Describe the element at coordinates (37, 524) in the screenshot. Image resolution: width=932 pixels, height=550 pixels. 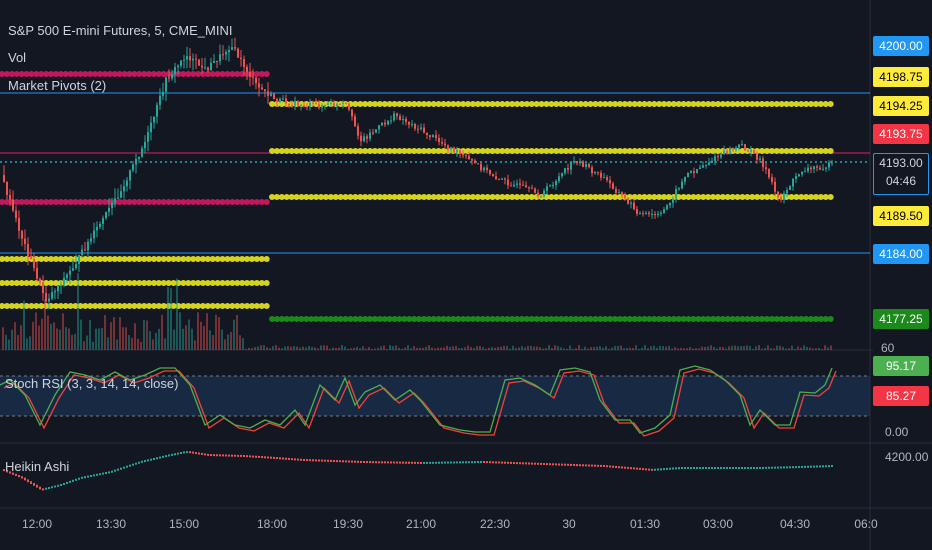
I see `time-label: 12:00` at that location.